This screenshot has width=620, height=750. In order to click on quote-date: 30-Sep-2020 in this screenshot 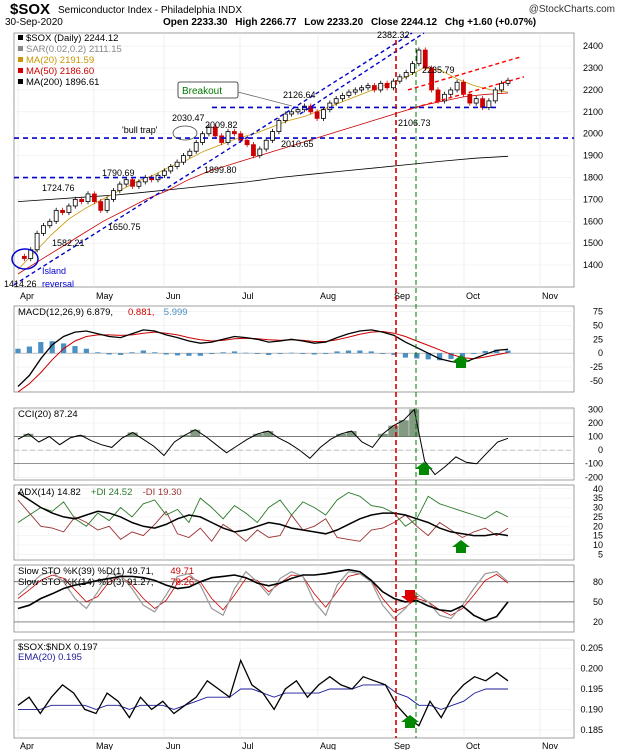, I will do `click(34, 22)`.